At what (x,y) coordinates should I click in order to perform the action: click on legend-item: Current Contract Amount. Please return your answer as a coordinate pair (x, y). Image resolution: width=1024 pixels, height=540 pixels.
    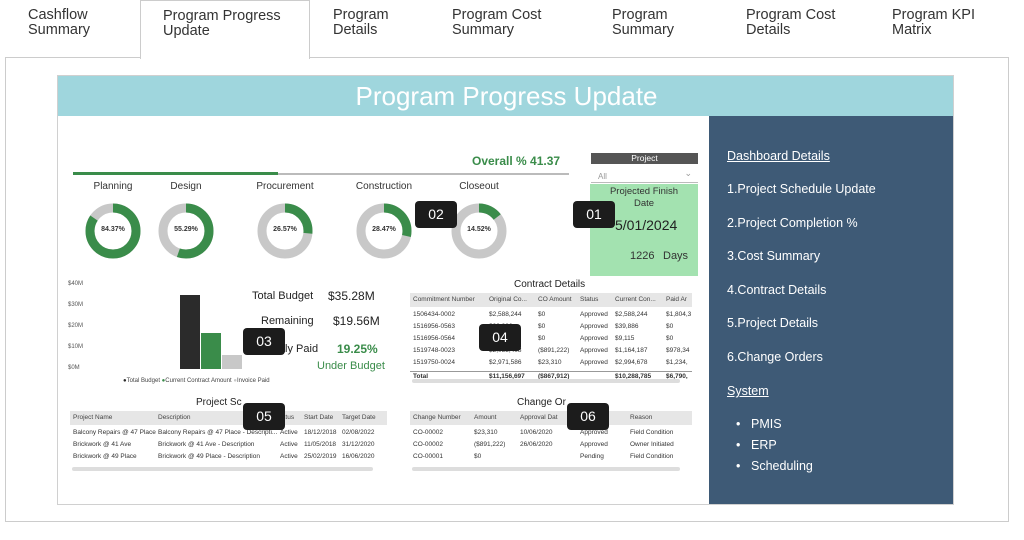
    Looking at the image, I should click on (198, 381).